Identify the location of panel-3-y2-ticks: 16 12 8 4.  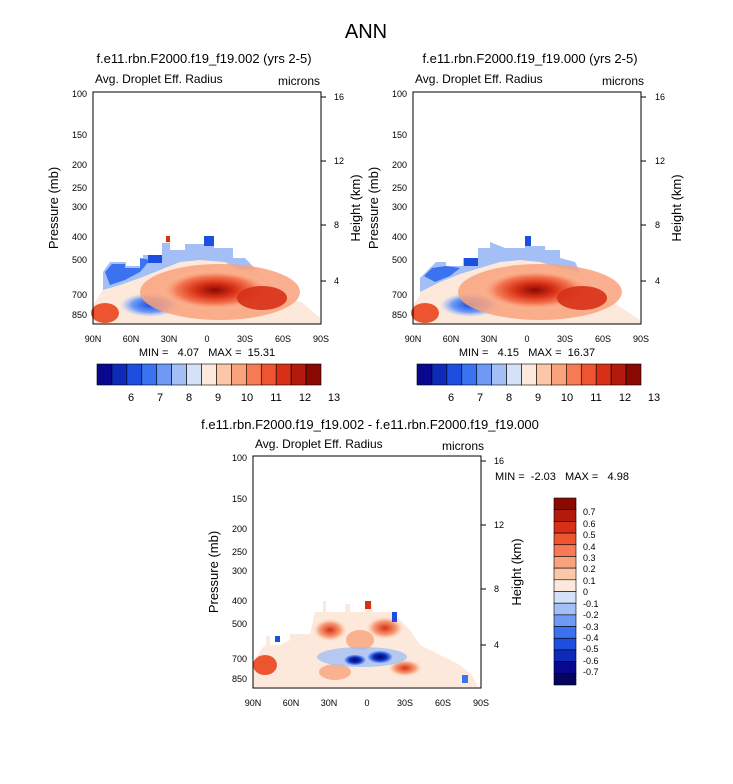
(492, 553).